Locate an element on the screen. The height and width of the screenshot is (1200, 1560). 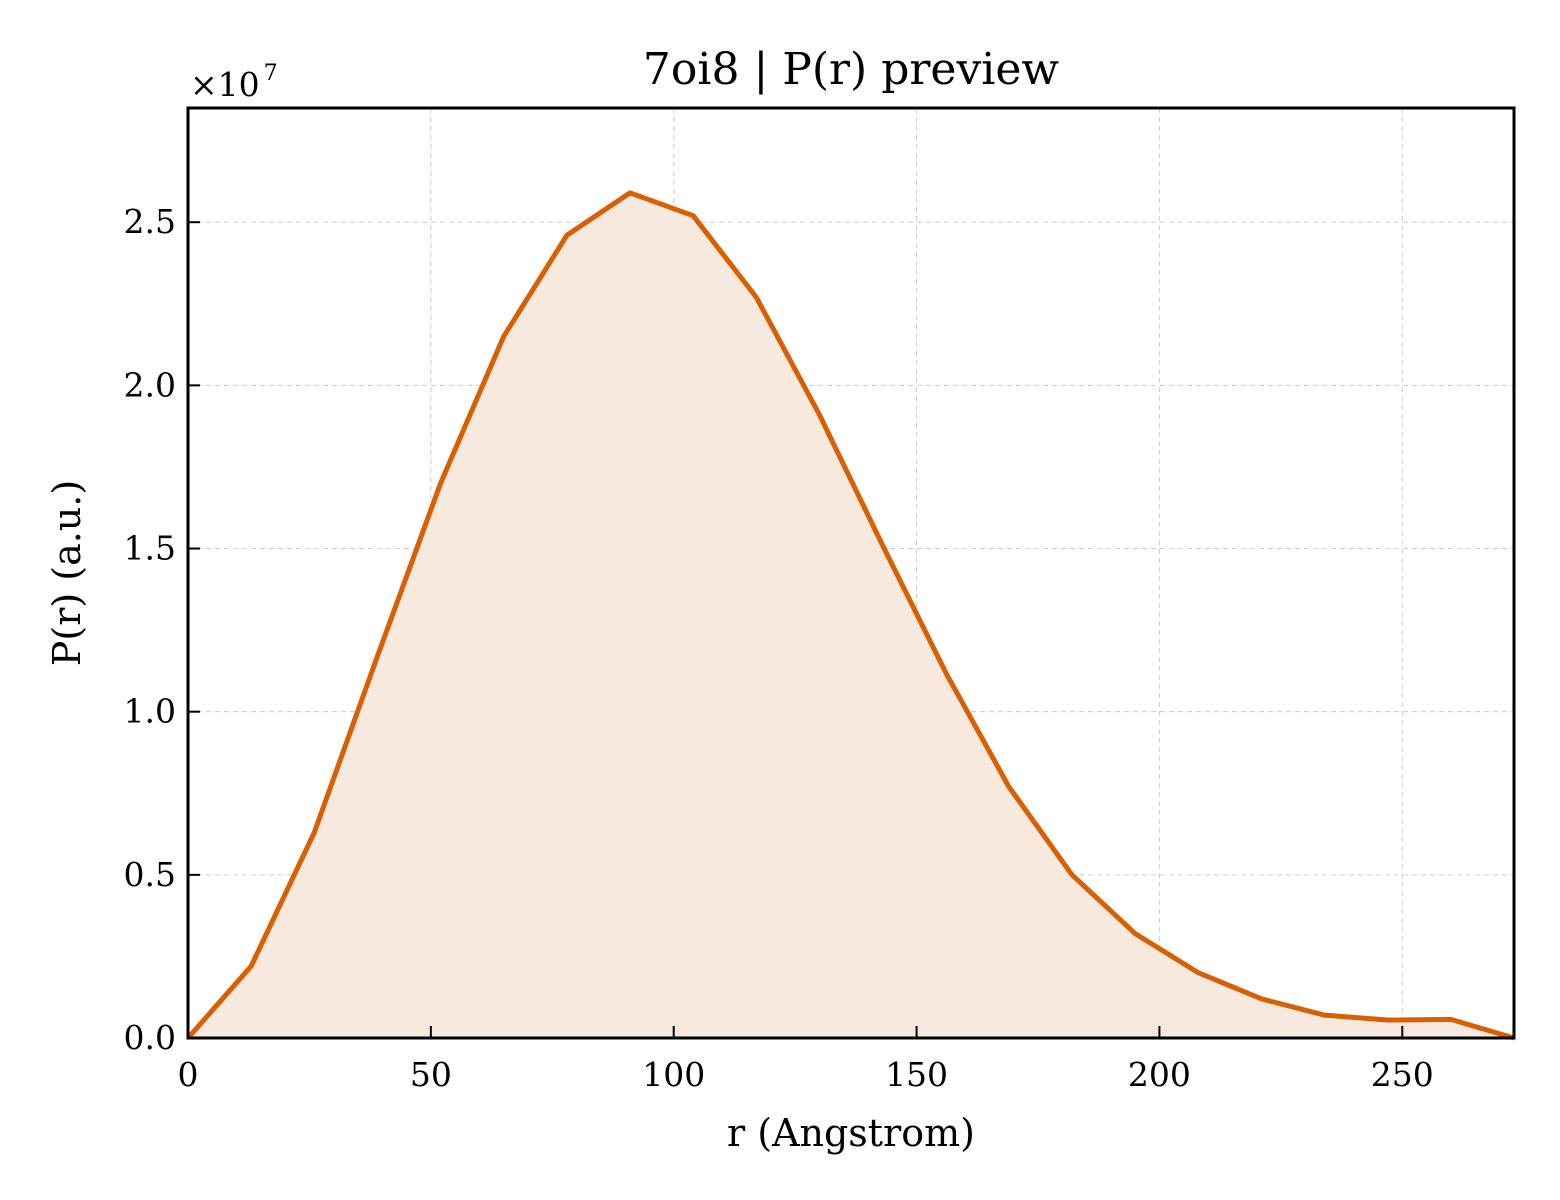
x-tick-label: 100 is located at coordinates (673, 1074).